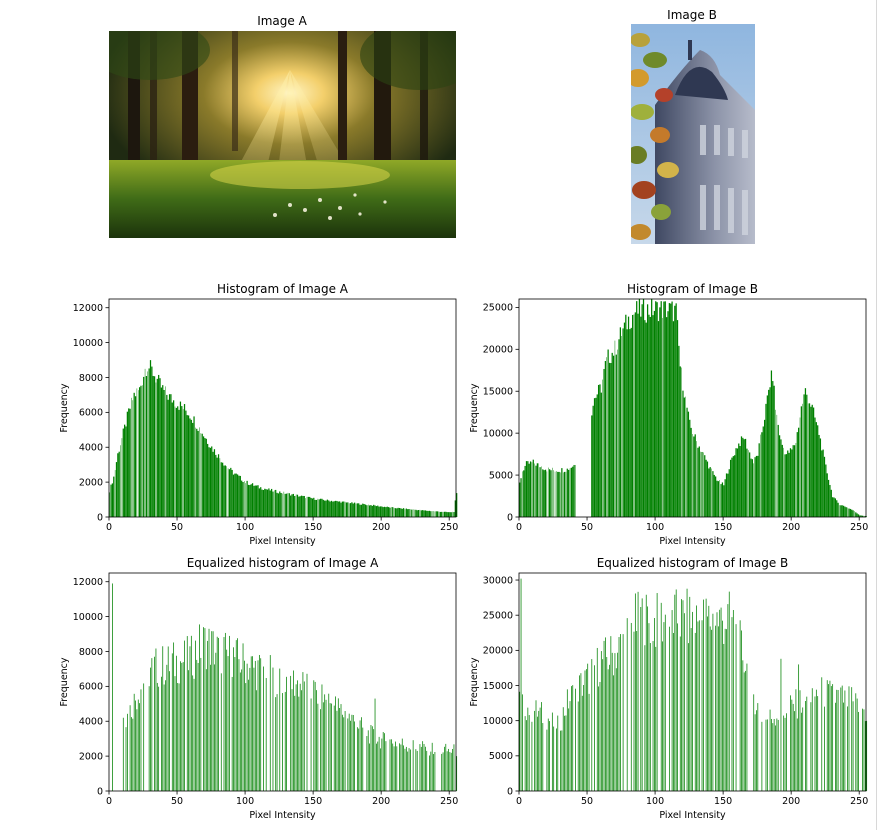 This screenshot has height=834, width=883. I want to click on y-tick-label: 8000, so click(91, 378).